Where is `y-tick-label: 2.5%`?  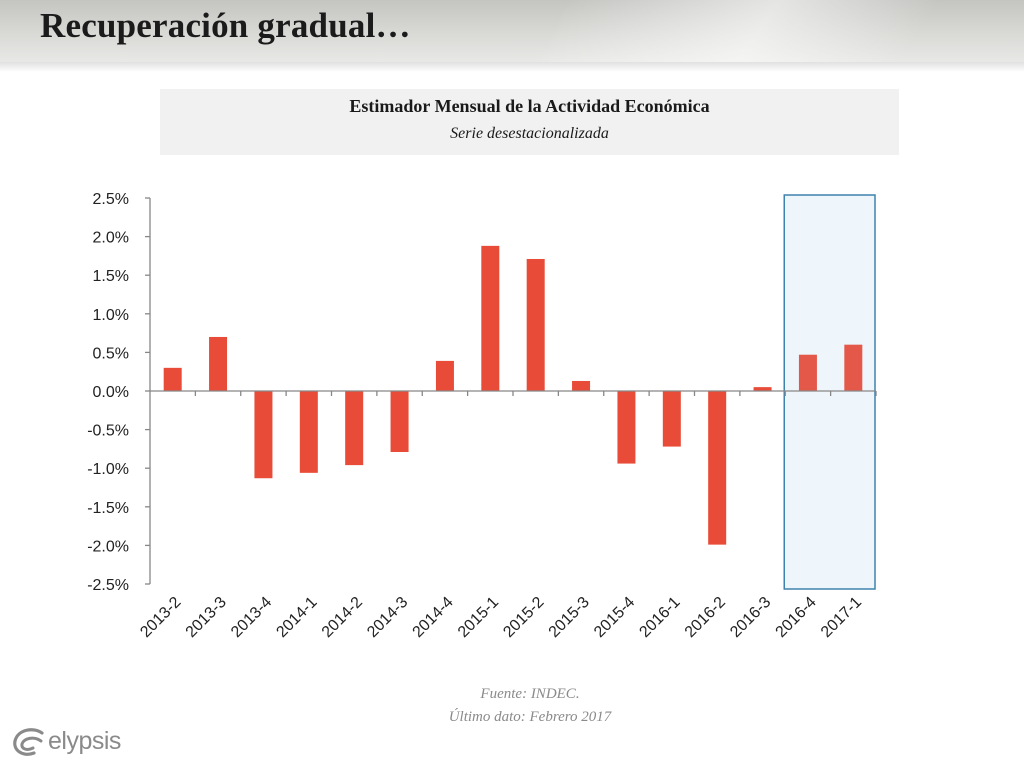 y-tick-label: 2.5% is located at coordinates (111, 199).